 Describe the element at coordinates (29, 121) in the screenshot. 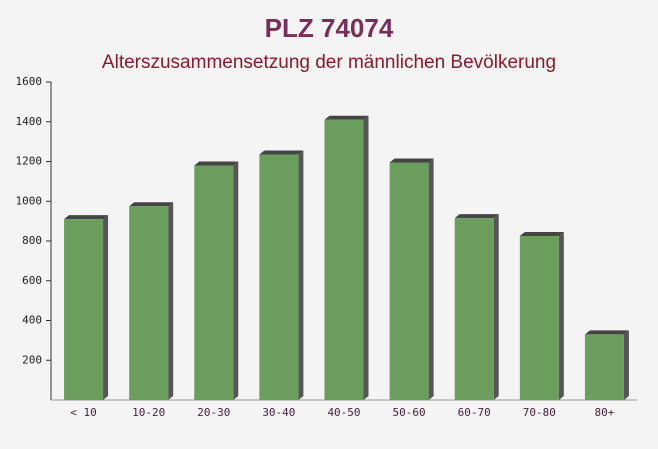

I see `y-tick-label: 1400` at that location.